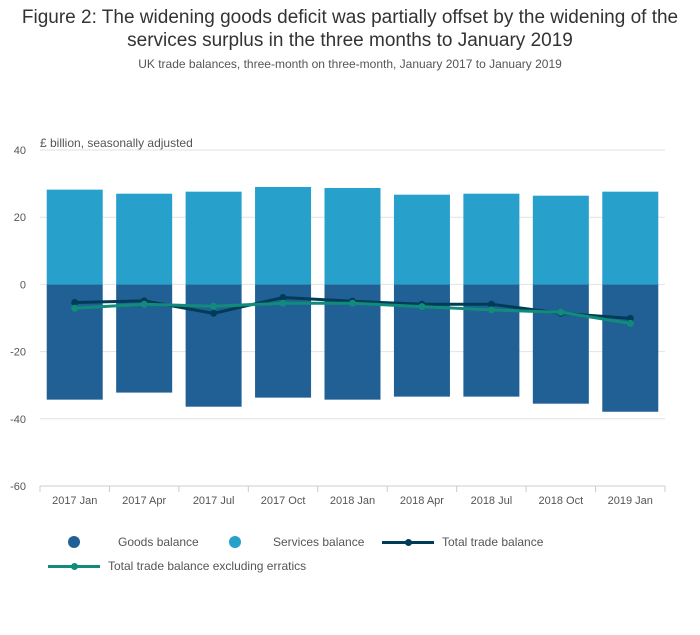 This screenshot has width=700, height=635. What do you see at coordinates (144, 501) in the screenshot?
I see `x-tick-label: 2017 Apr` at bounding box center [144, 501].